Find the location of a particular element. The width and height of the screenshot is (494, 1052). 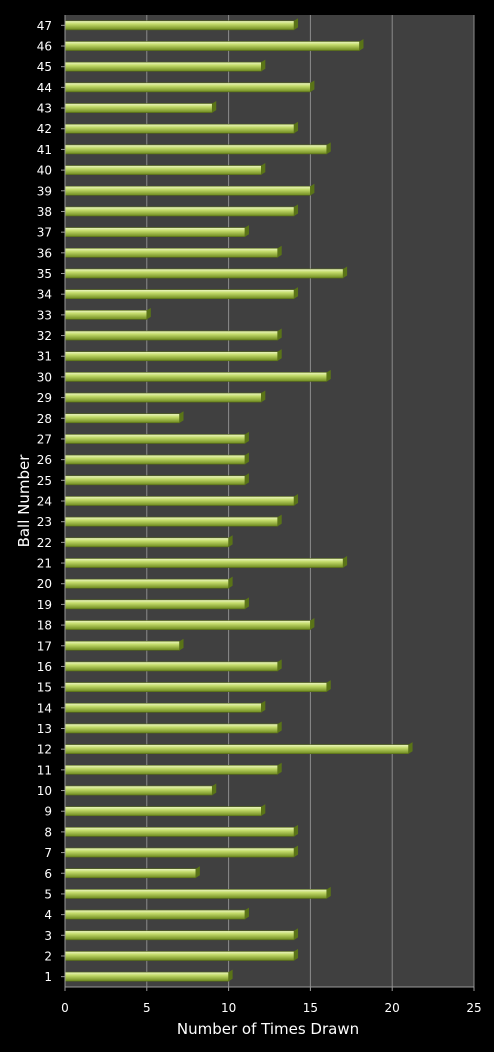

y-tick-label-47: 47 is located at coordinates (44, 26).